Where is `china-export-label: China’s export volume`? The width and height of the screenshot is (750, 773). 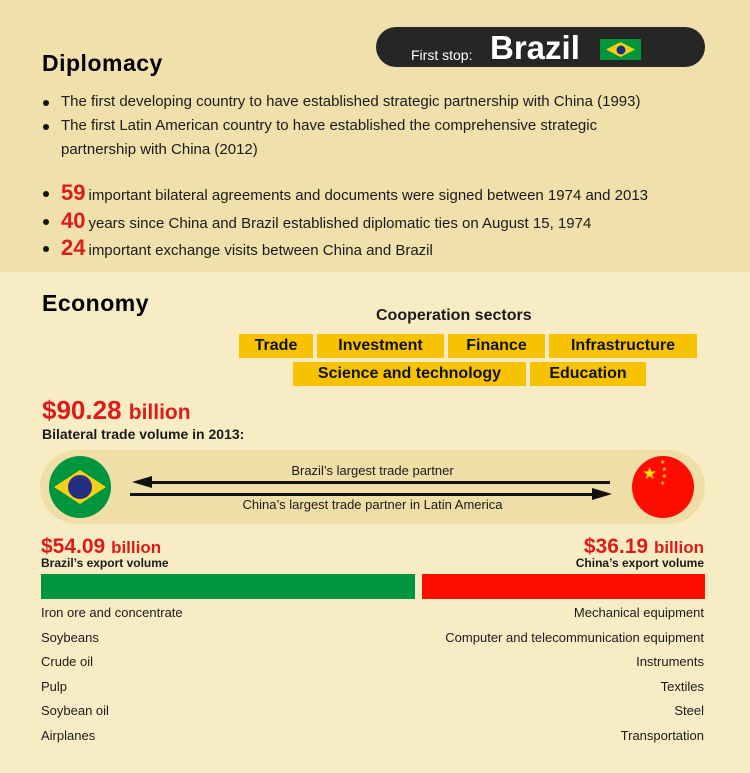 china-export-label: China’s export volume is located at coordinates (639, 563).